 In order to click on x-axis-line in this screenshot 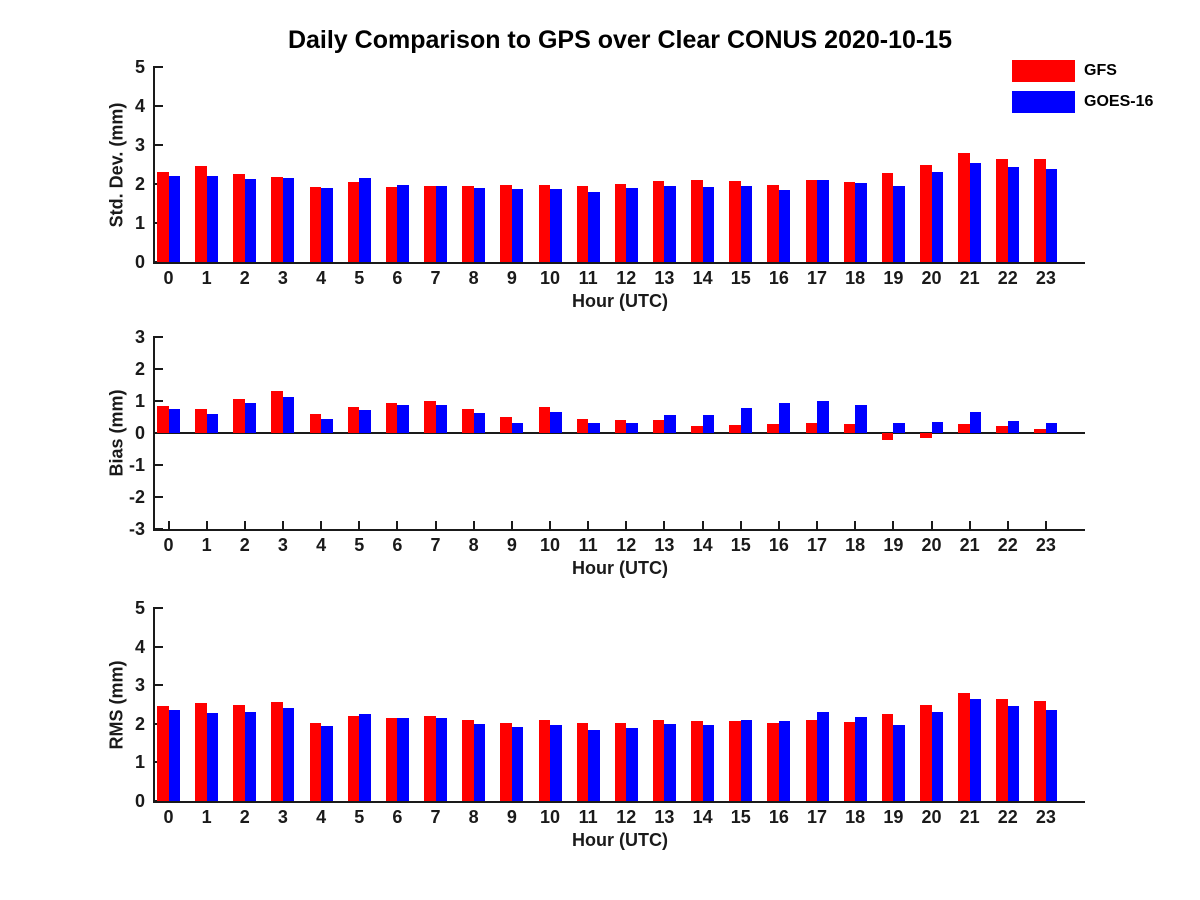, I will do `click(619, 263)`.